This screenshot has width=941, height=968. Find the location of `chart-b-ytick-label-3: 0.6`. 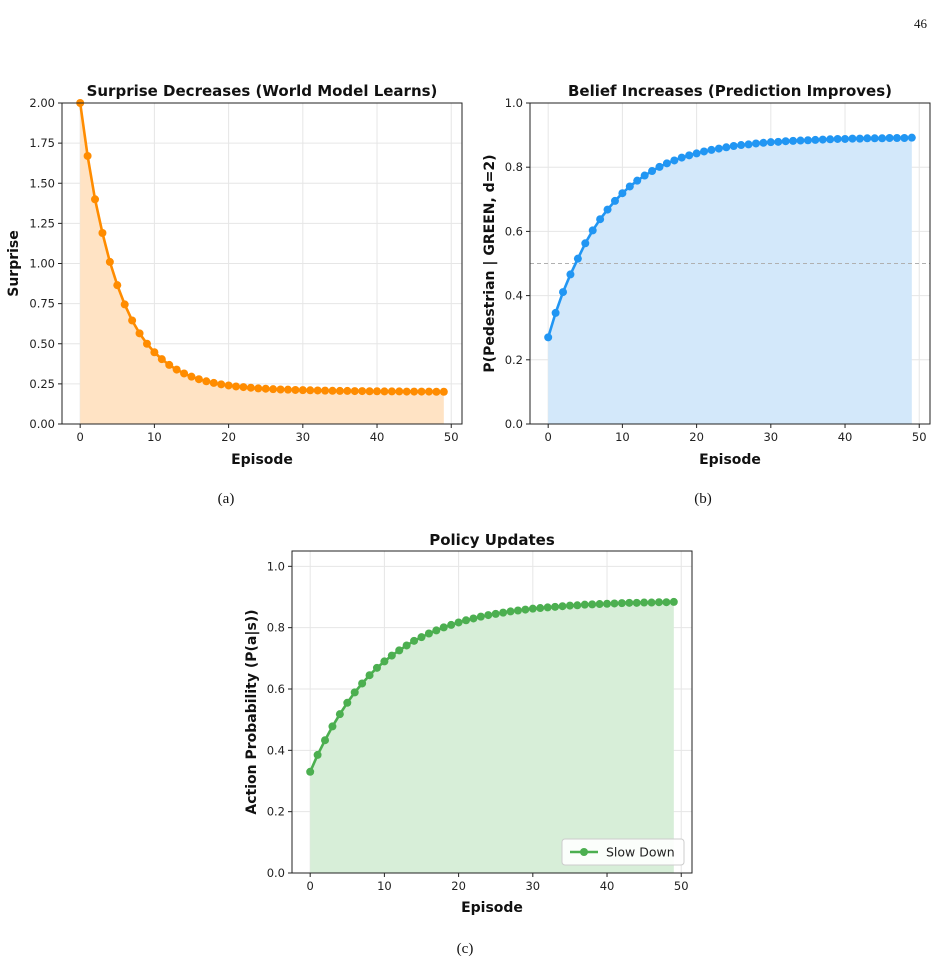

chart-b-ytick-label-3: 0.6 is located at coordinates (514, 231).